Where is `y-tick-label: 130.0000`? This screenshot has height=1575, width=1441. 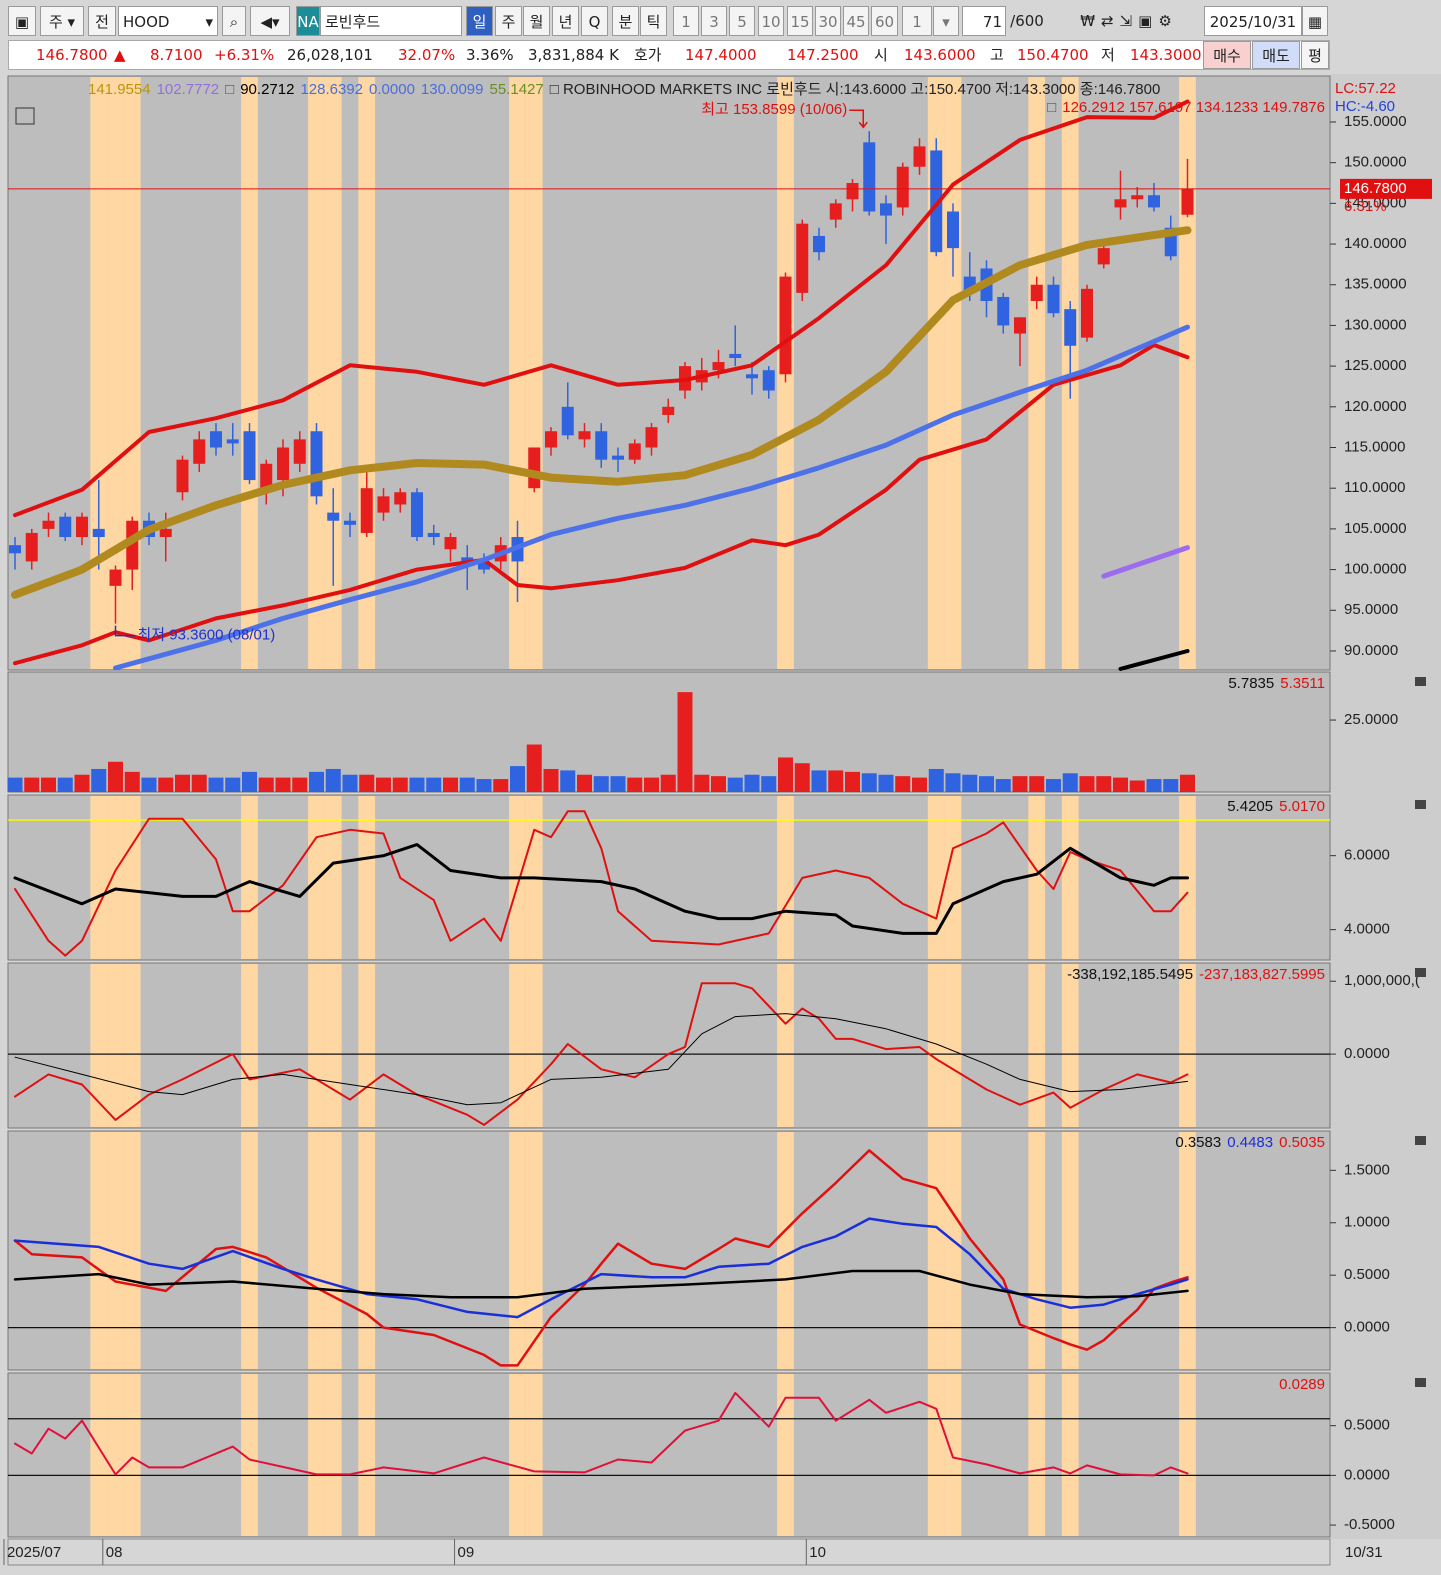
y-tick-label: 130.0000 is located at coordinates (1375, 324).